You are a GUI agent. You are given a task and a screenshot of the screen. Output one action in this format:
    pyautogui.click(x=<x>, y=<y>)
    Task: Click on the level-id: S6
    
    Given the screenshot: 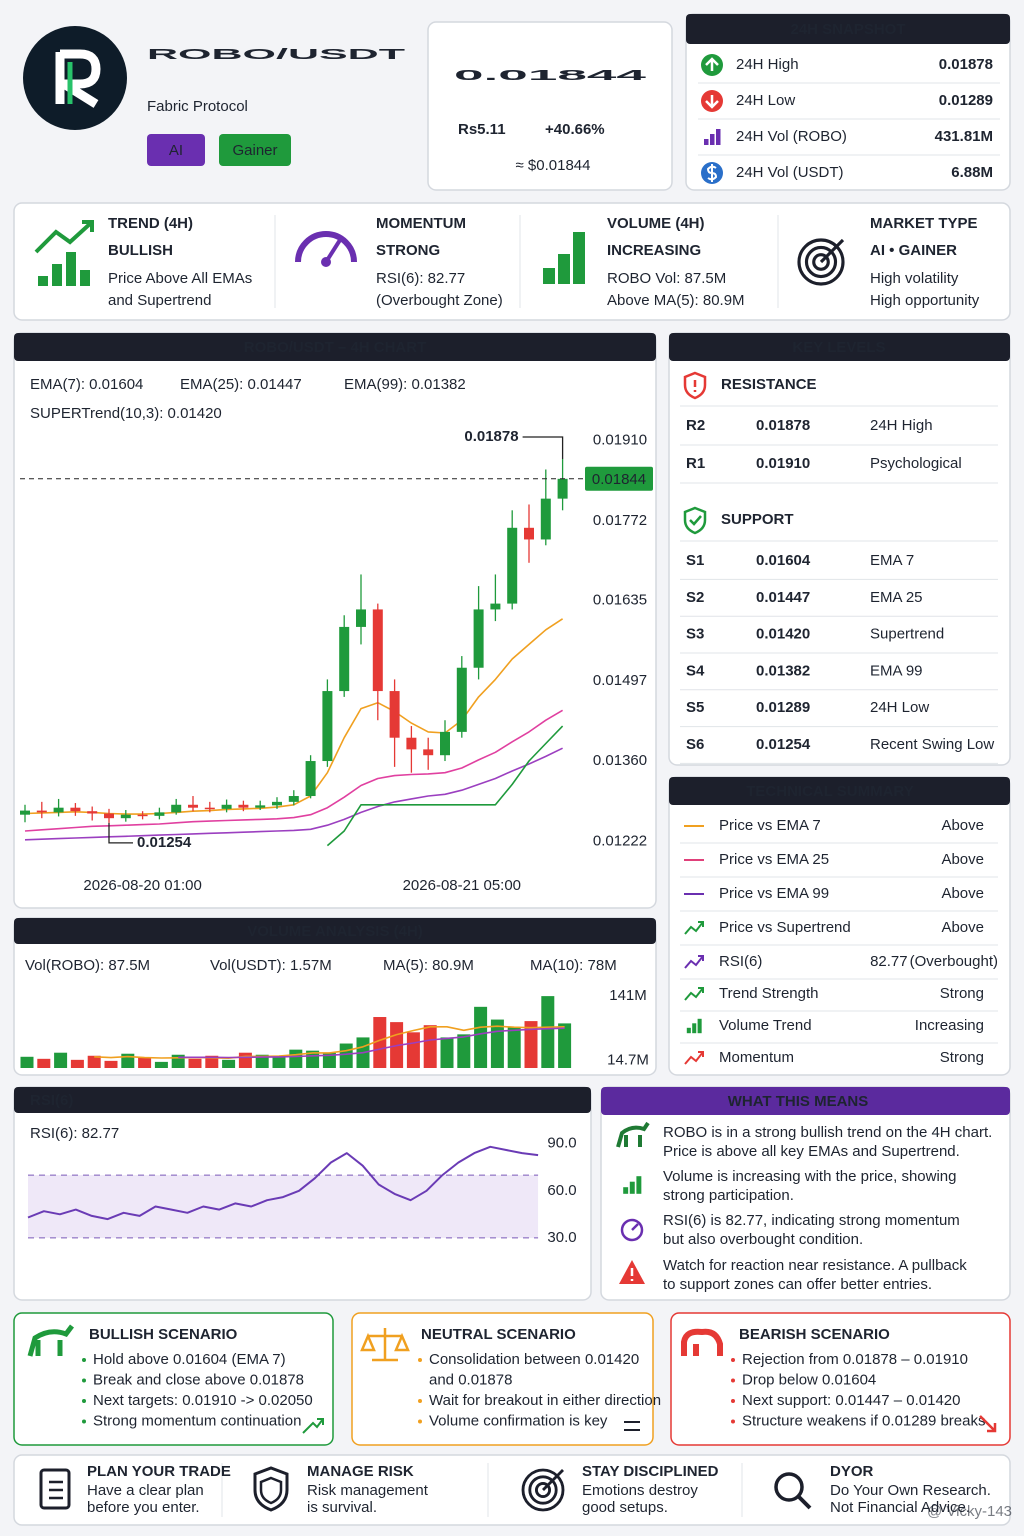 What is the action you would take?
    pyautogui.click(x=695, y=744)
    